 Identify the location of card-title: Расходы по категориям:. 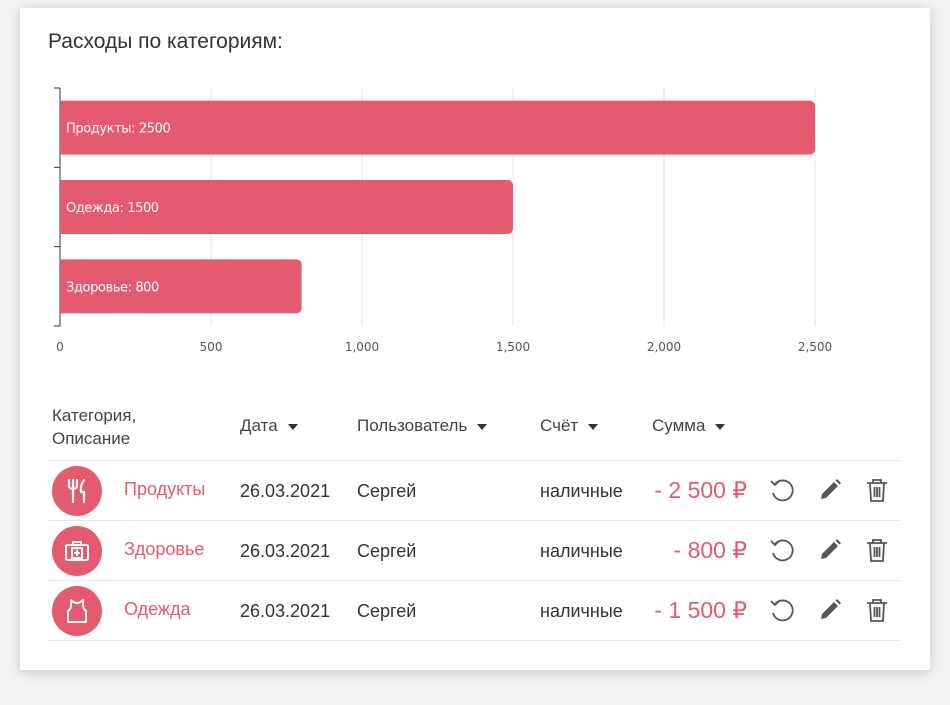
(165, 41).